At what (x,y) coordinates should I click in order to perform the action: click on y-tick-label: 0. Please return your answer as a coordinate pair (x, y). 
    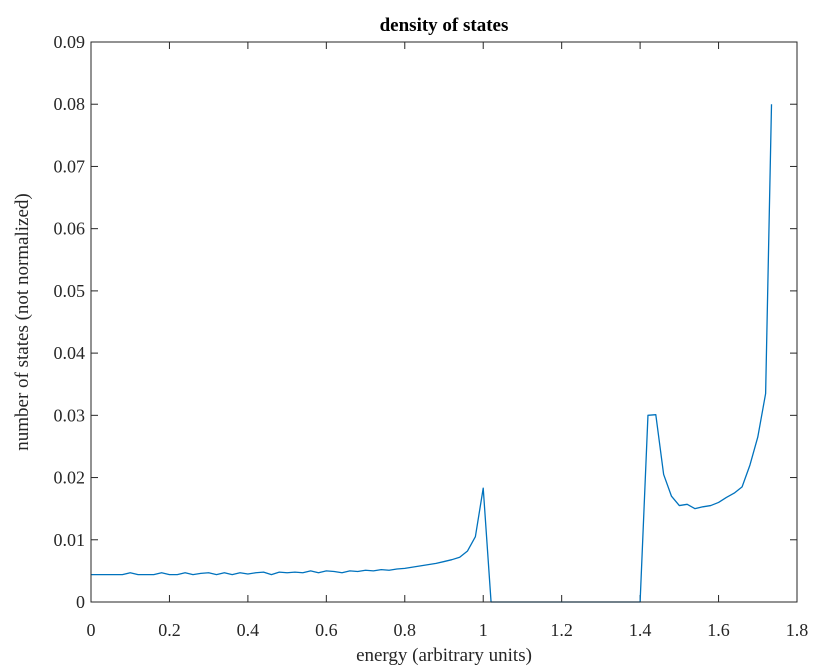
    Looking at the image, I should click on (80, 602).